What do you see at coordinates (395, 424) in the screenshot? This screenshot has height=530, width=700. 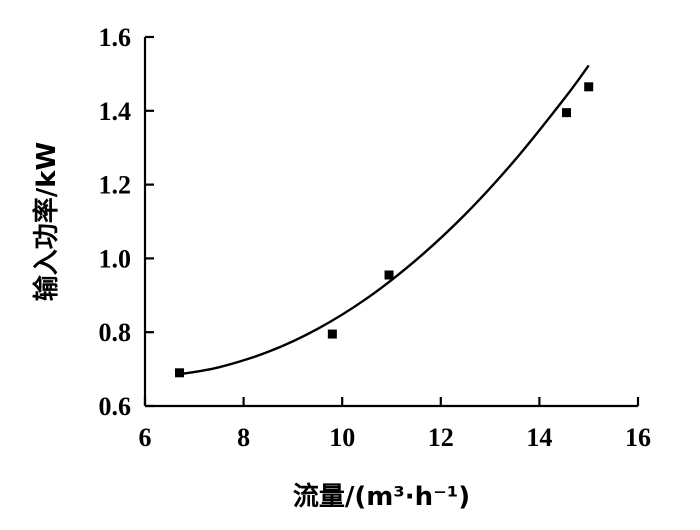 I see `x-ticks: 6 8 10 12 14 16` at bounding box center [395, 424].